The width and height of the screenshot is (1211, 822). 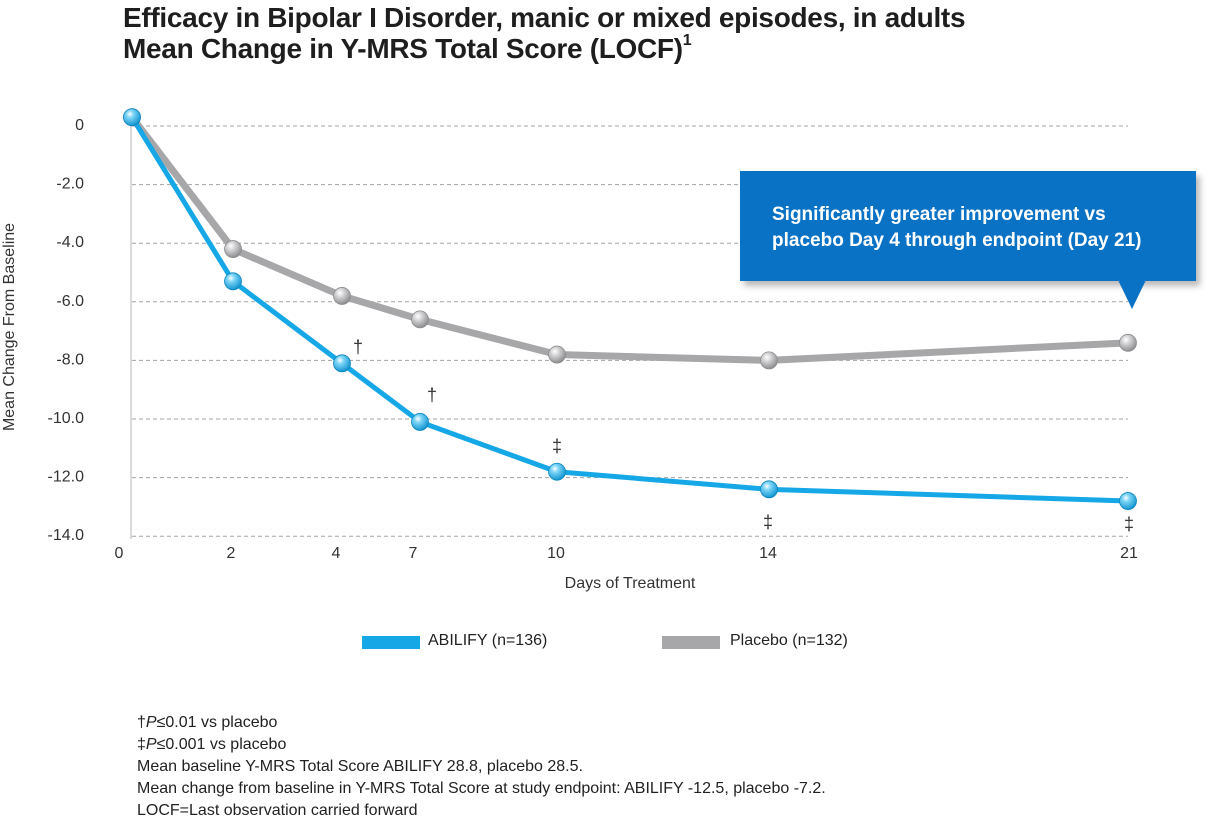 I want to click on callout-line-2: placebo Day 4 through endpoint (Day 21), so click(x=957, y=240).